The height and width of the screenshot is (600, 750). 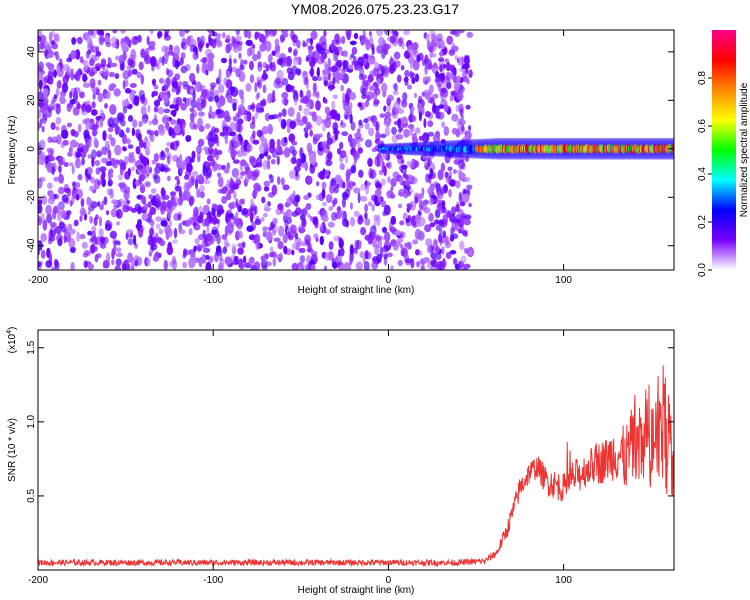 I want to click on spectrogram-ytick-label: 0, so click(x=31, y=149).